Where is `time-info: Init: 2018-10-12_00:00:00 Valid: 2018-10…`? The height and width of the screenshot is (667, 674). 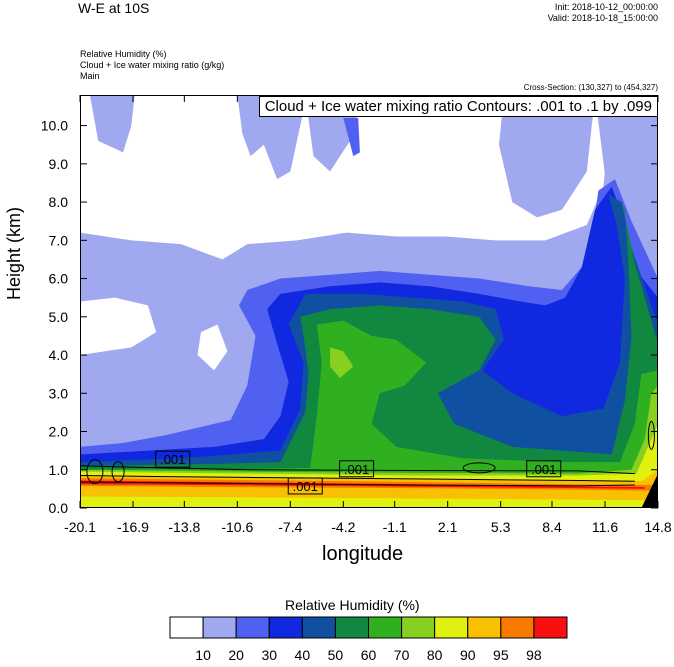 time-info: Init: 2018-10-12_00:00:00 Valid: 2018-10… is located at coordinates (603, 13).